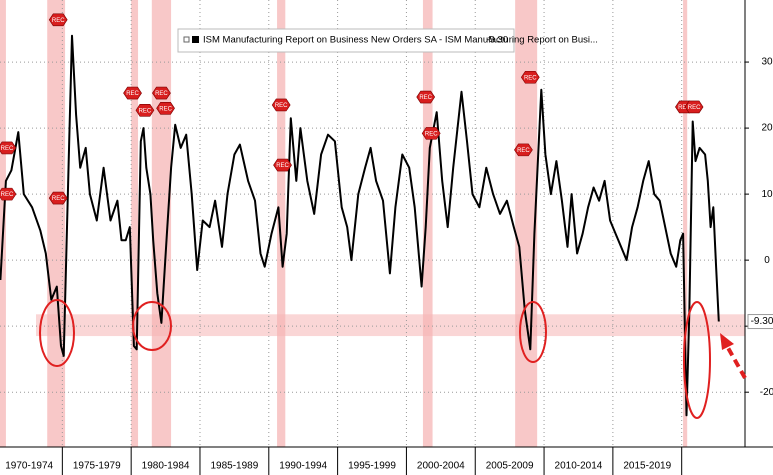  What do you see at coordinates (767, 62) in the screenshot?
I see `y-tick-label: 30` at bounding box center [767, 62].